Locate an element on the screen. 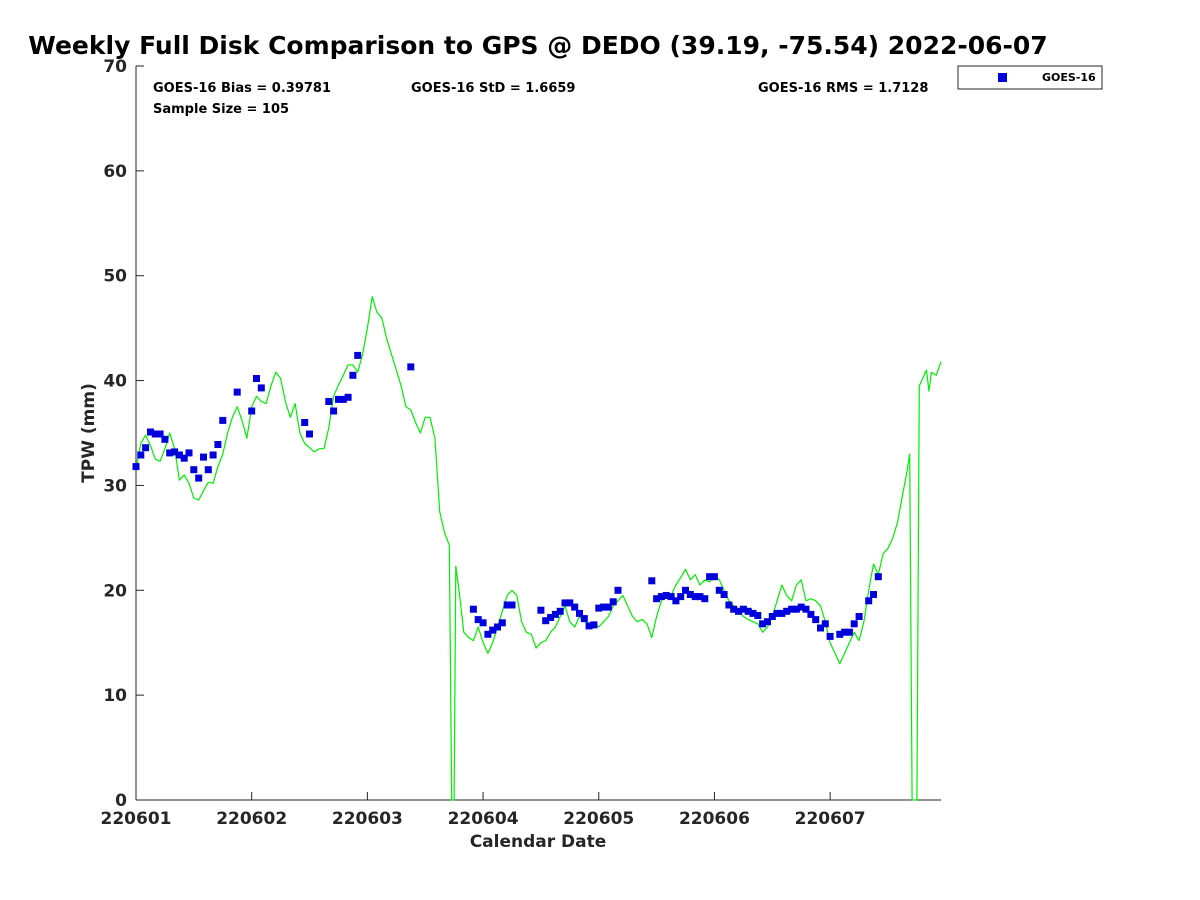 The image size is (1200, 900). y-tick-label: 20 is located at coordinates (115, 591).